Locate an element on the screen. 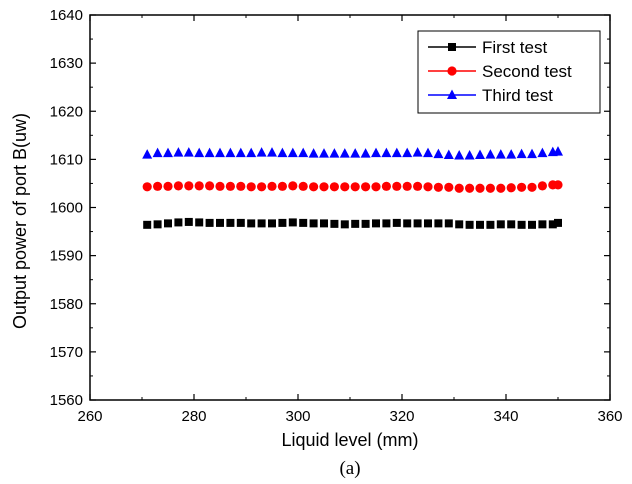 The height and width of the screenshot is (484, 632). y-tick-label: 1630 is located at coordinates (66, 63).